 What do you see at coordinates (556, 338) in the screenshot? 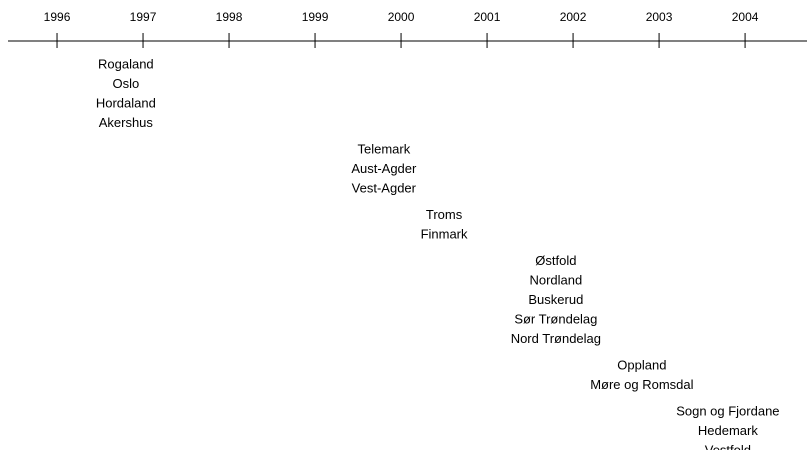
I see `event-label: Nord Trøndelag` at bounding box center [556, 338].